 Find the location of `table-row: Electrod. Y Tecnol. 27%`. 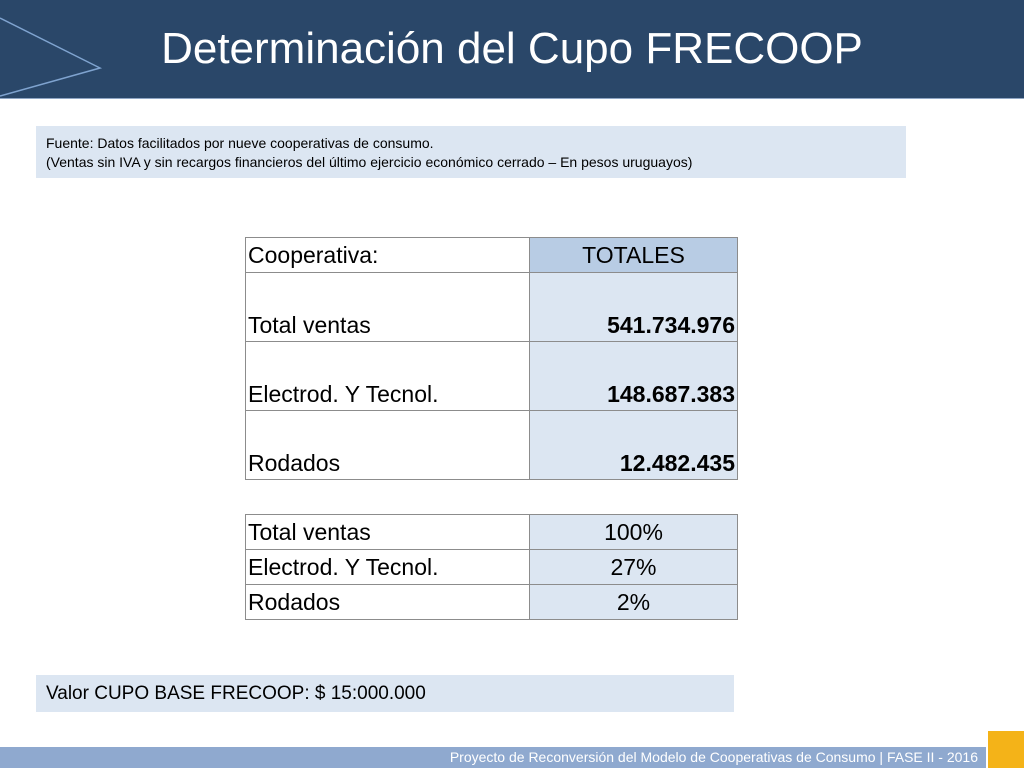

table-row: Electrod. Y Tecnol. 27% is located at coordinates (491, 567).